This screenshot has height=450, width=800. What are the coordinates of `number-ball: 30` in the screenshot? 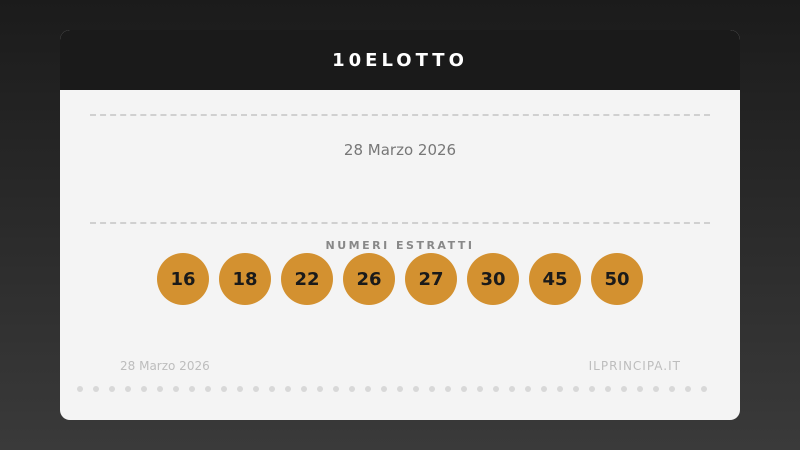 It's located at (493, 279).